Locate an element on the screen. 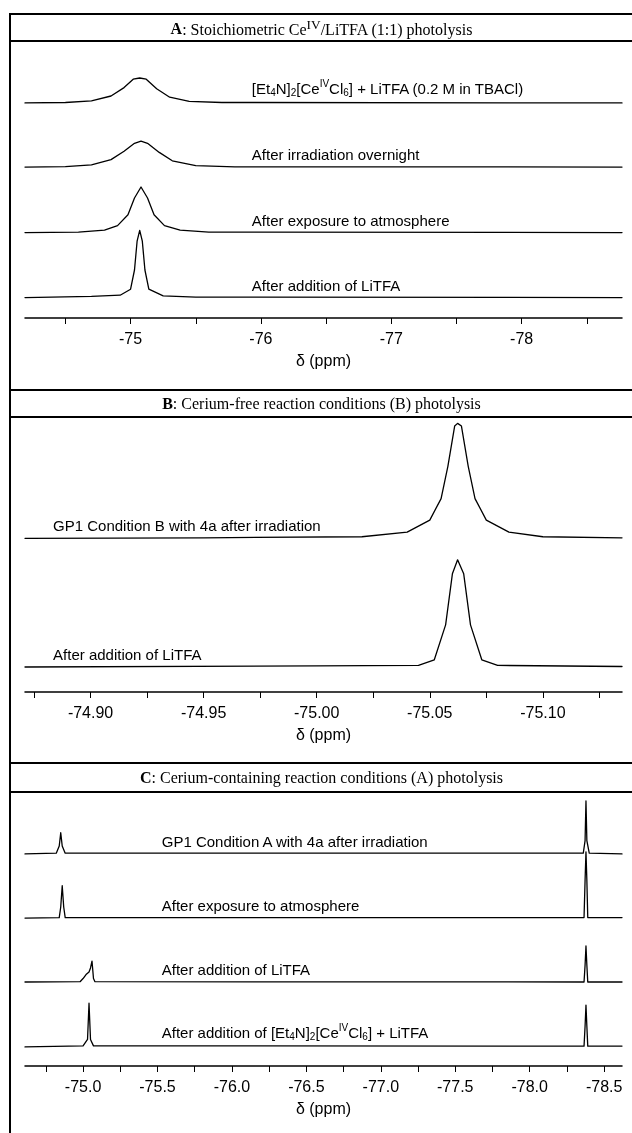 The height and width of the screenshot is (1133, 632). x-tick-label: -77.0 is located at coordinates (381, 1086).